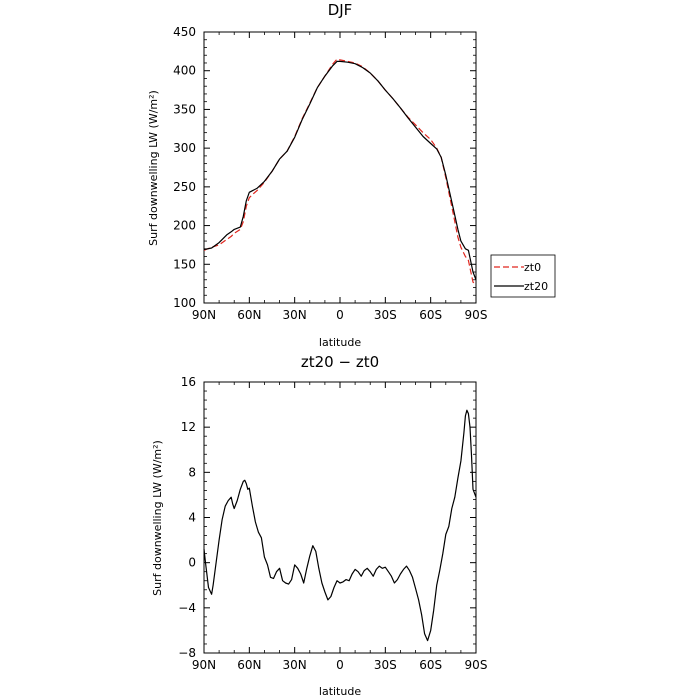  Describe the element at coordinates (184, 109) in the screenshot. I see `y-tick-label: 350` at that location.